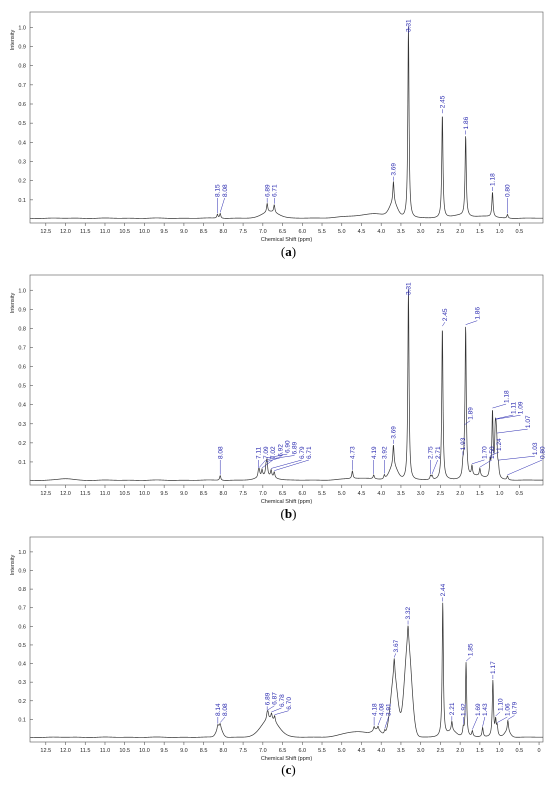 Image resolution: width=550 pixels, height=787 pixels. What do you see at coordinates (480, 232) in the screenshot?
I see `x-tick-label: 1.5` at bounding box center [480, 232].